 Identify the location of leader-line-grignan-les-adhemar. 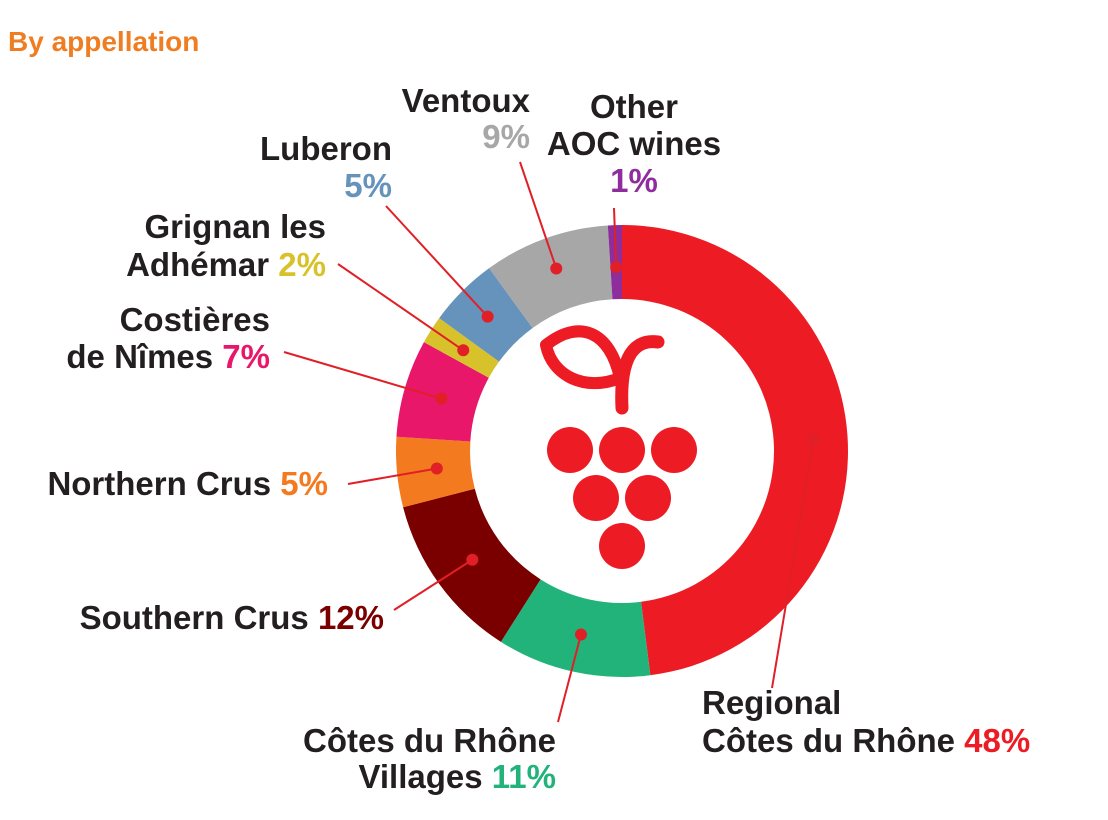
(400, 307).